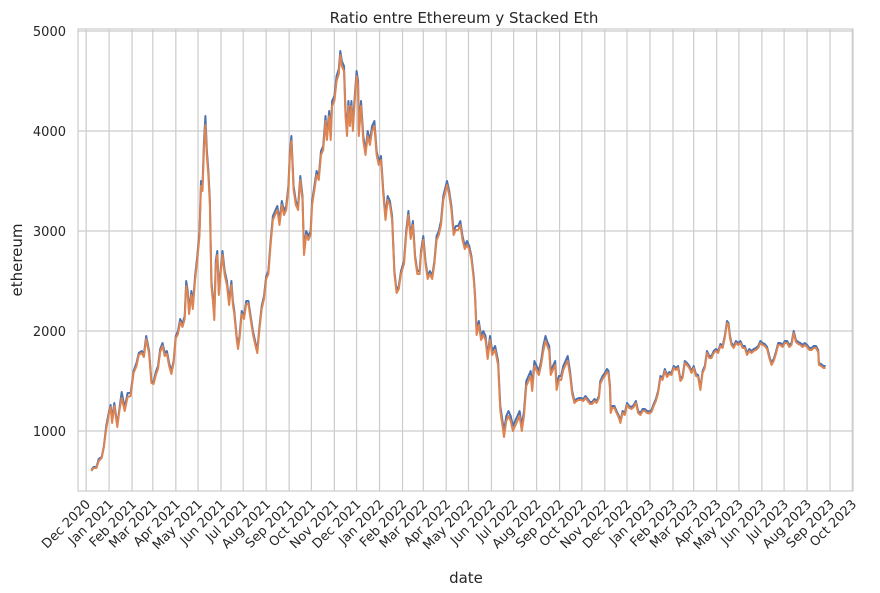 The width and height of the screenshot is (880, 593). I want to click on y-tick-label: 1000, so click(49, 432).